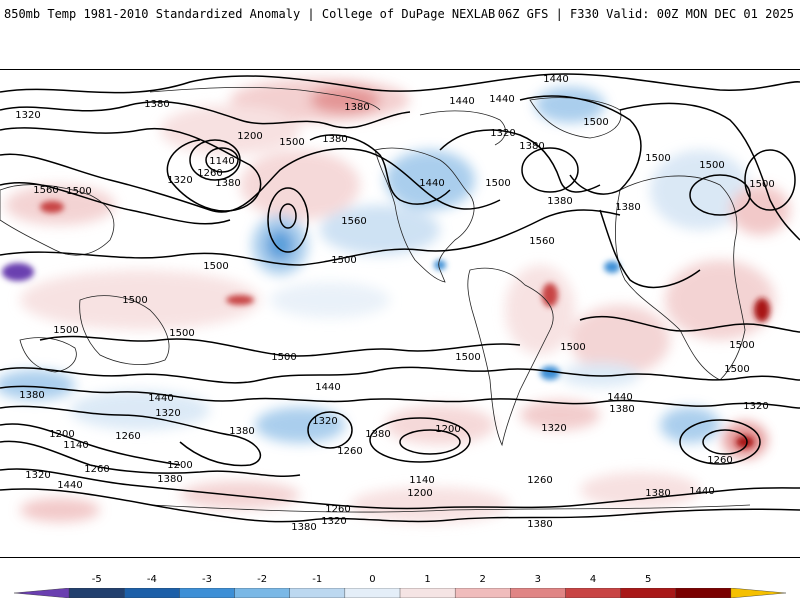 The height and width of the screenshot is (600, 800). Describe the element at coordinates (317, 579) in the screenshot. I see `colorbar-tick-label: -1` at that location.